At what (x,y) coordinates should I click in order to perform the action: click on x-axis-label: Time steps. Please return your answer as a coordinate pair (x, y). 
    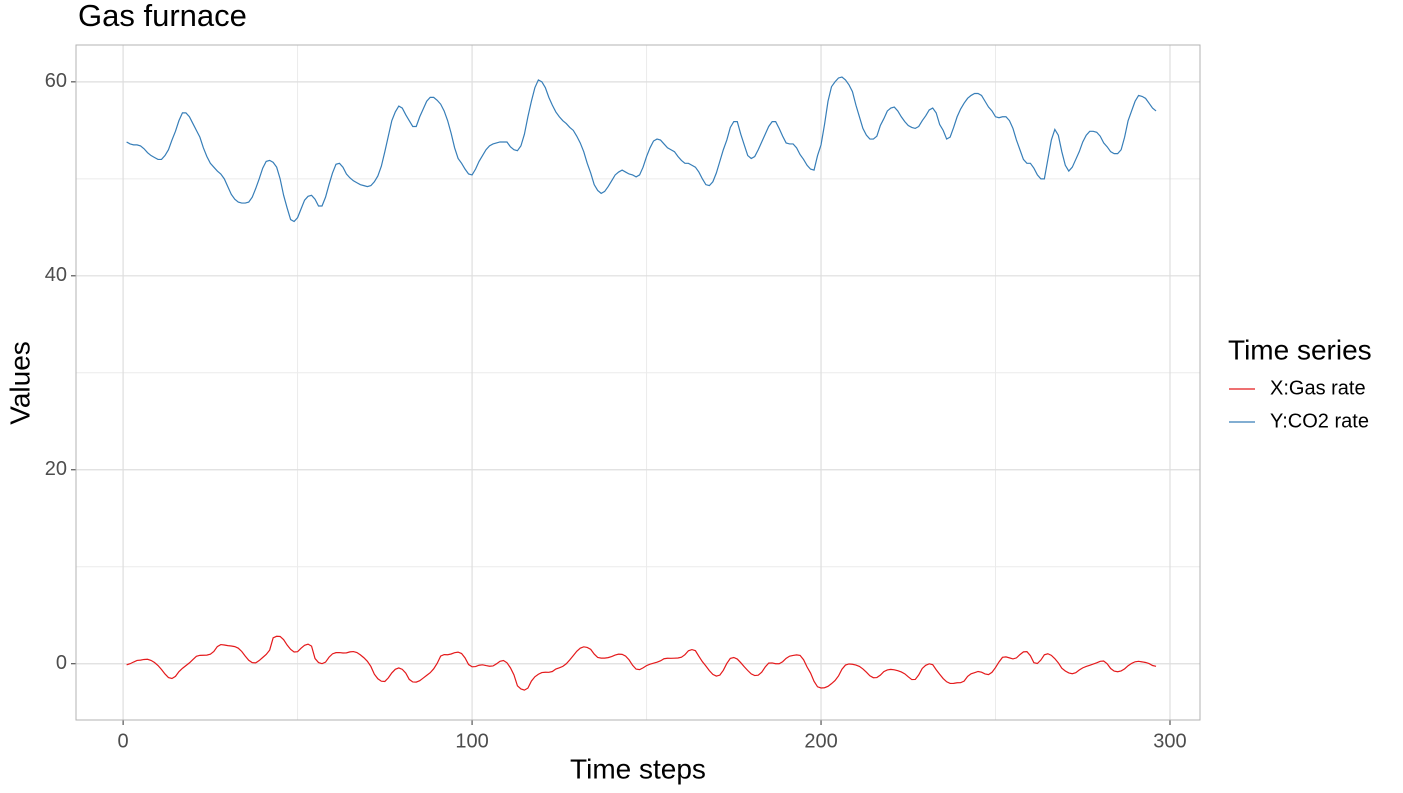
    Looking at the image, I should click on (638, 768).